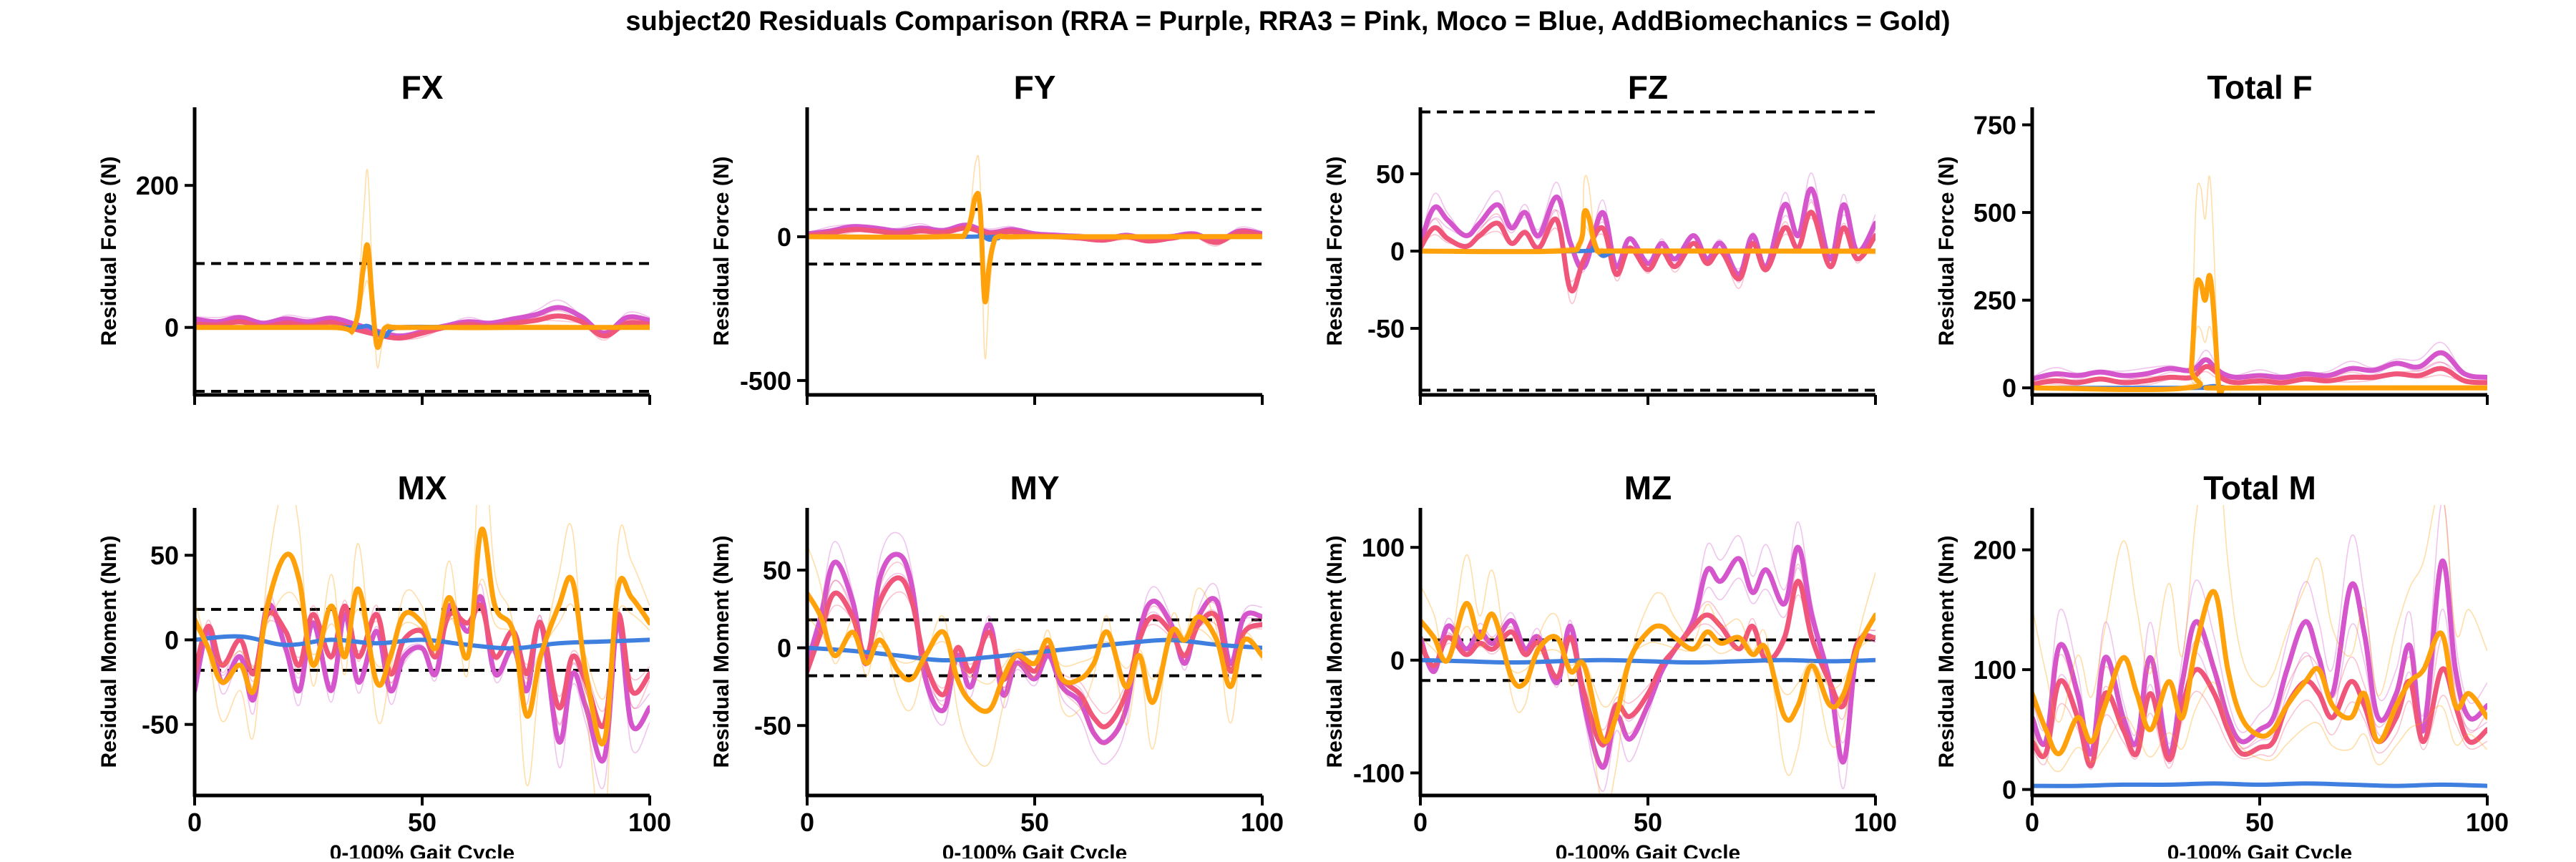  What do you see at coordinates (1379, 773) in the screenshot?
I see `y-tick-label: -100` at bounding box center [1379, 773].